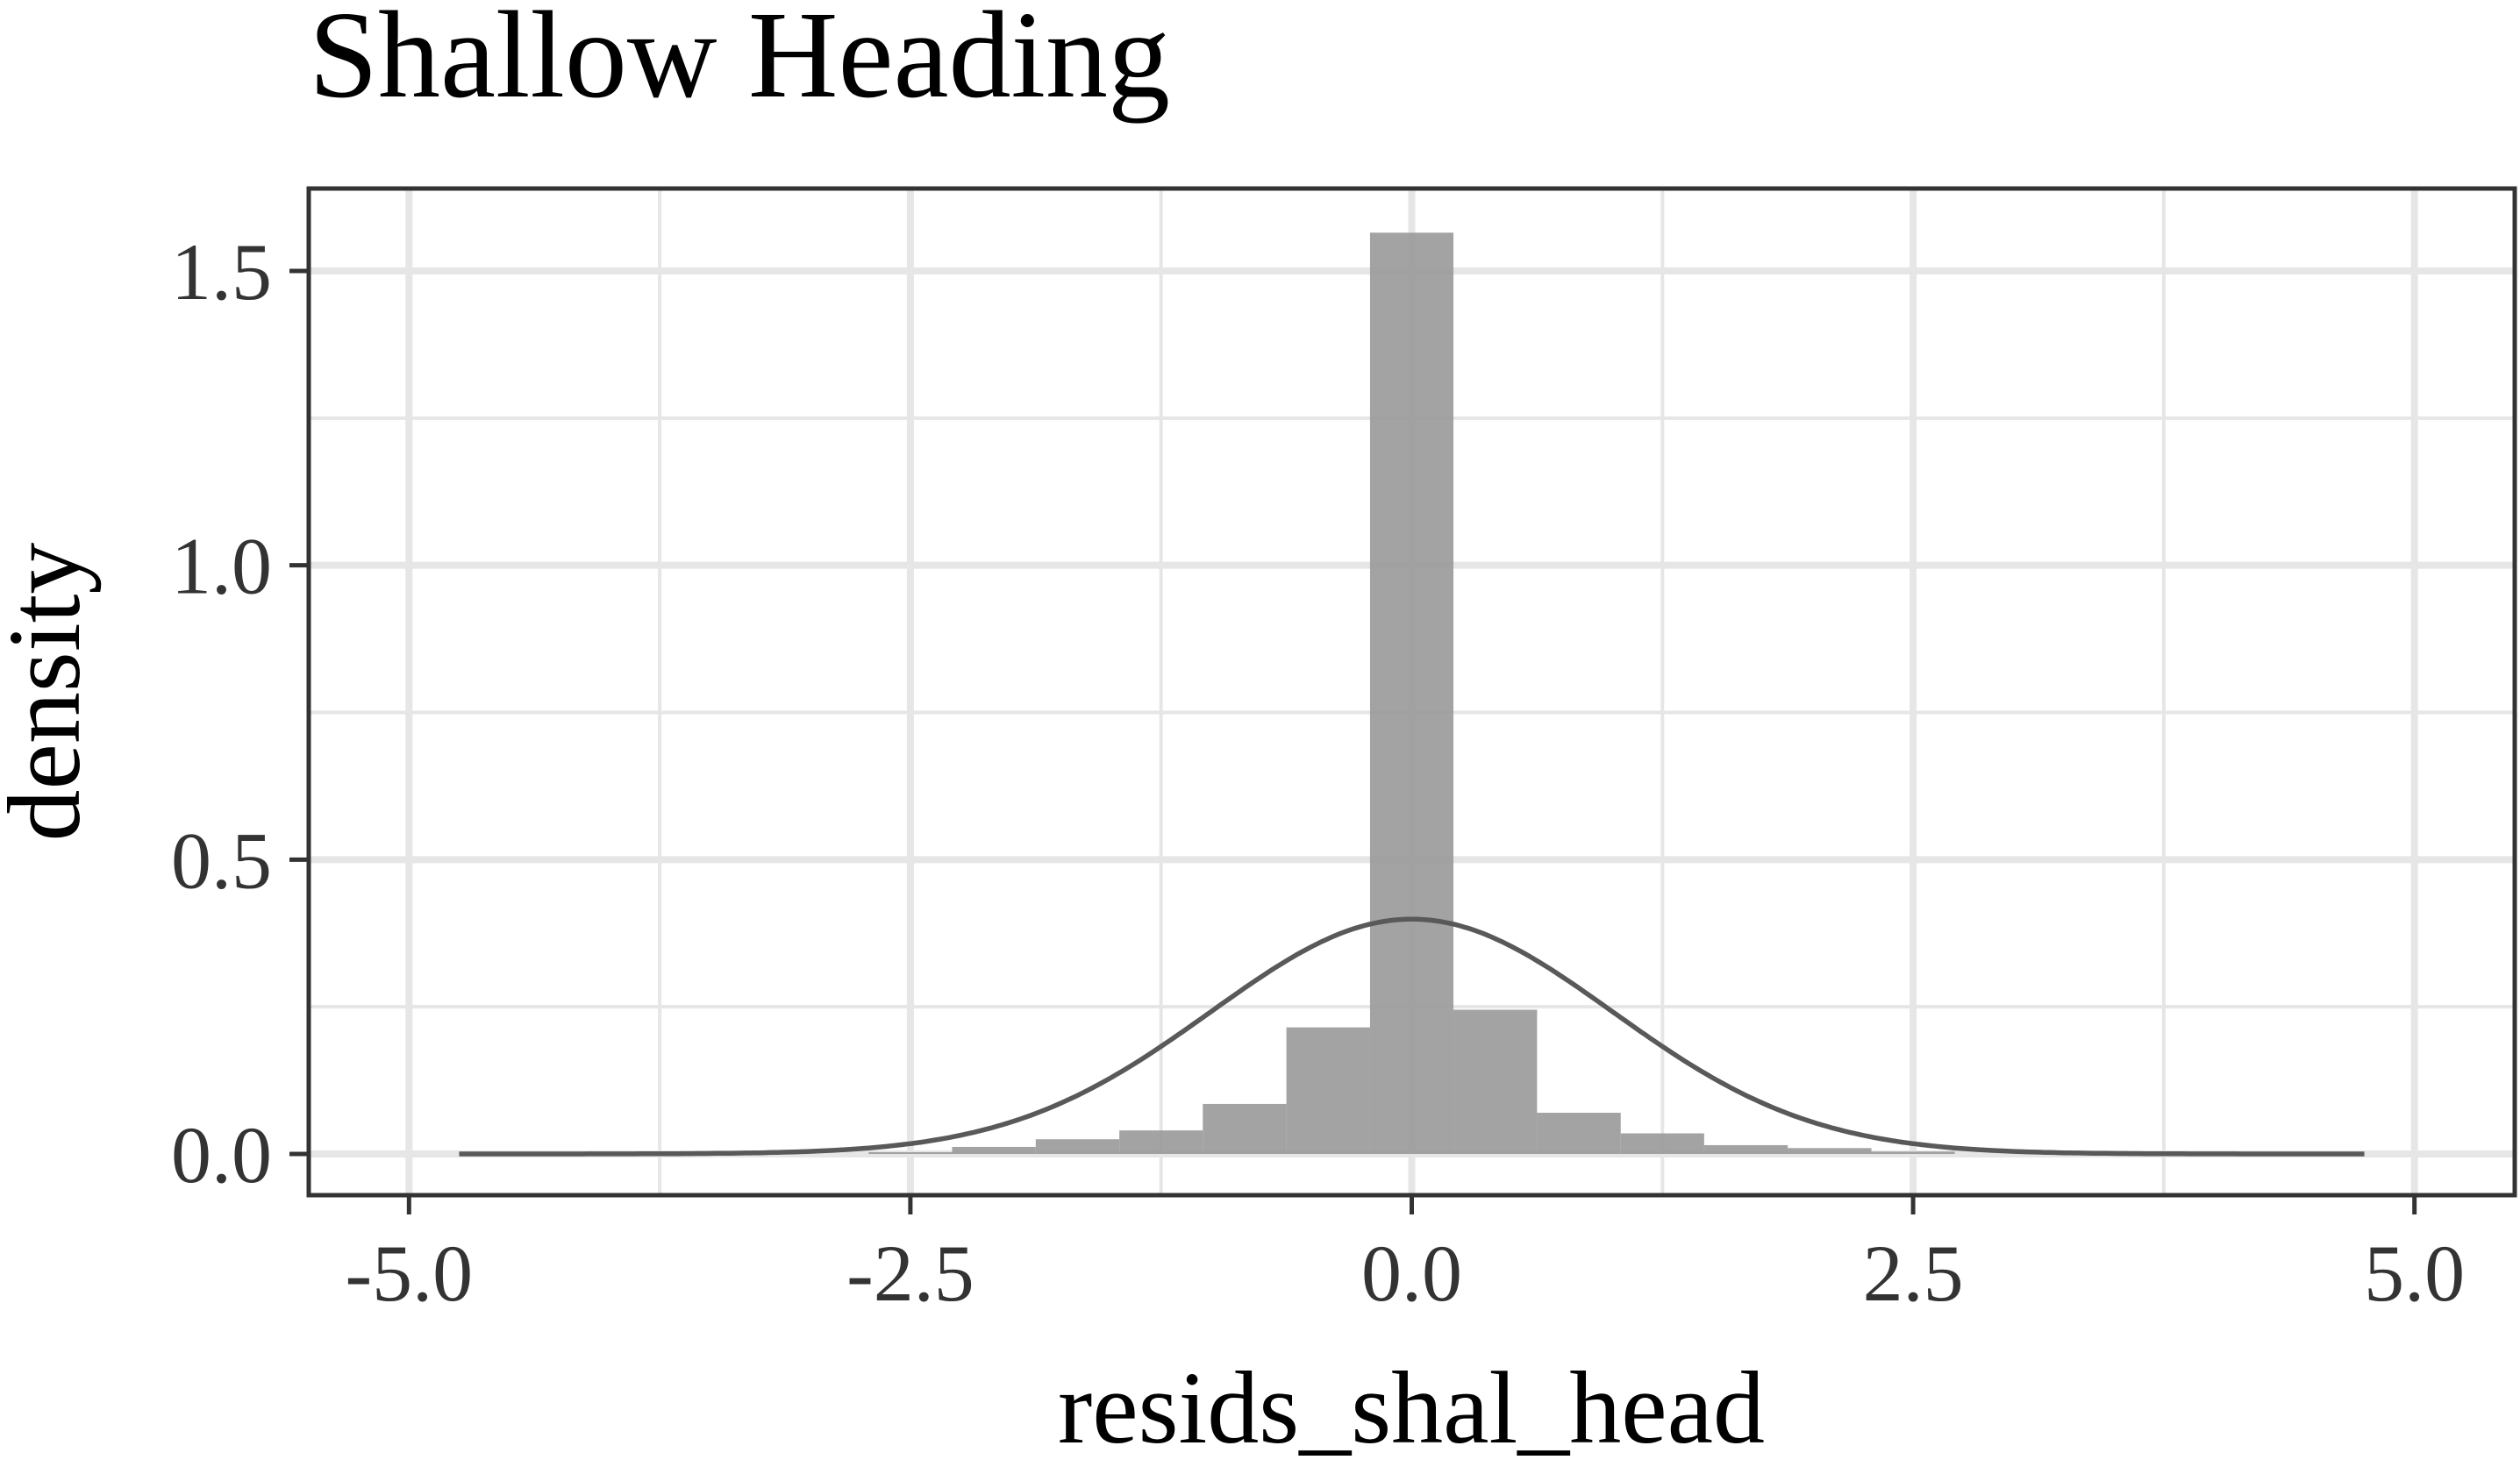 The image size is (2520, 1467). I want to click on y-tick-label: 1.0, so click(221, 567).